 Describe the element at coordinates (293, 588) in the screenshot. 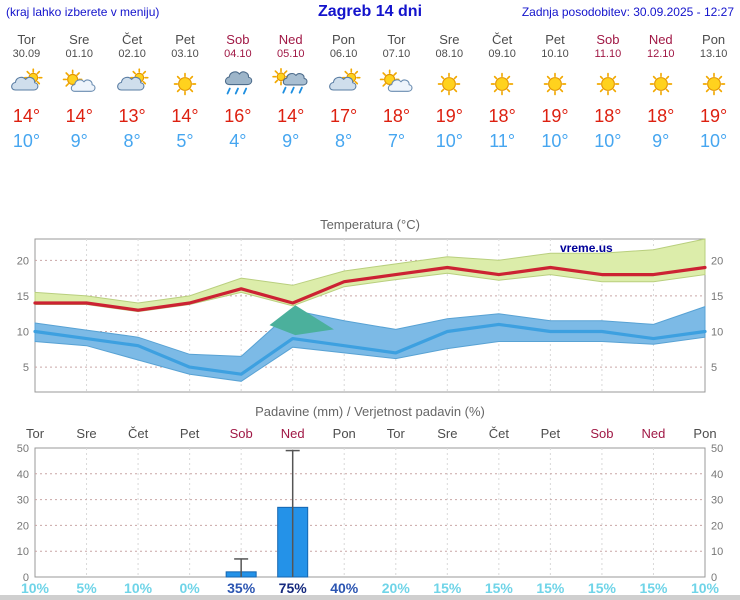

I see `precip-probability: 75%` at that location.